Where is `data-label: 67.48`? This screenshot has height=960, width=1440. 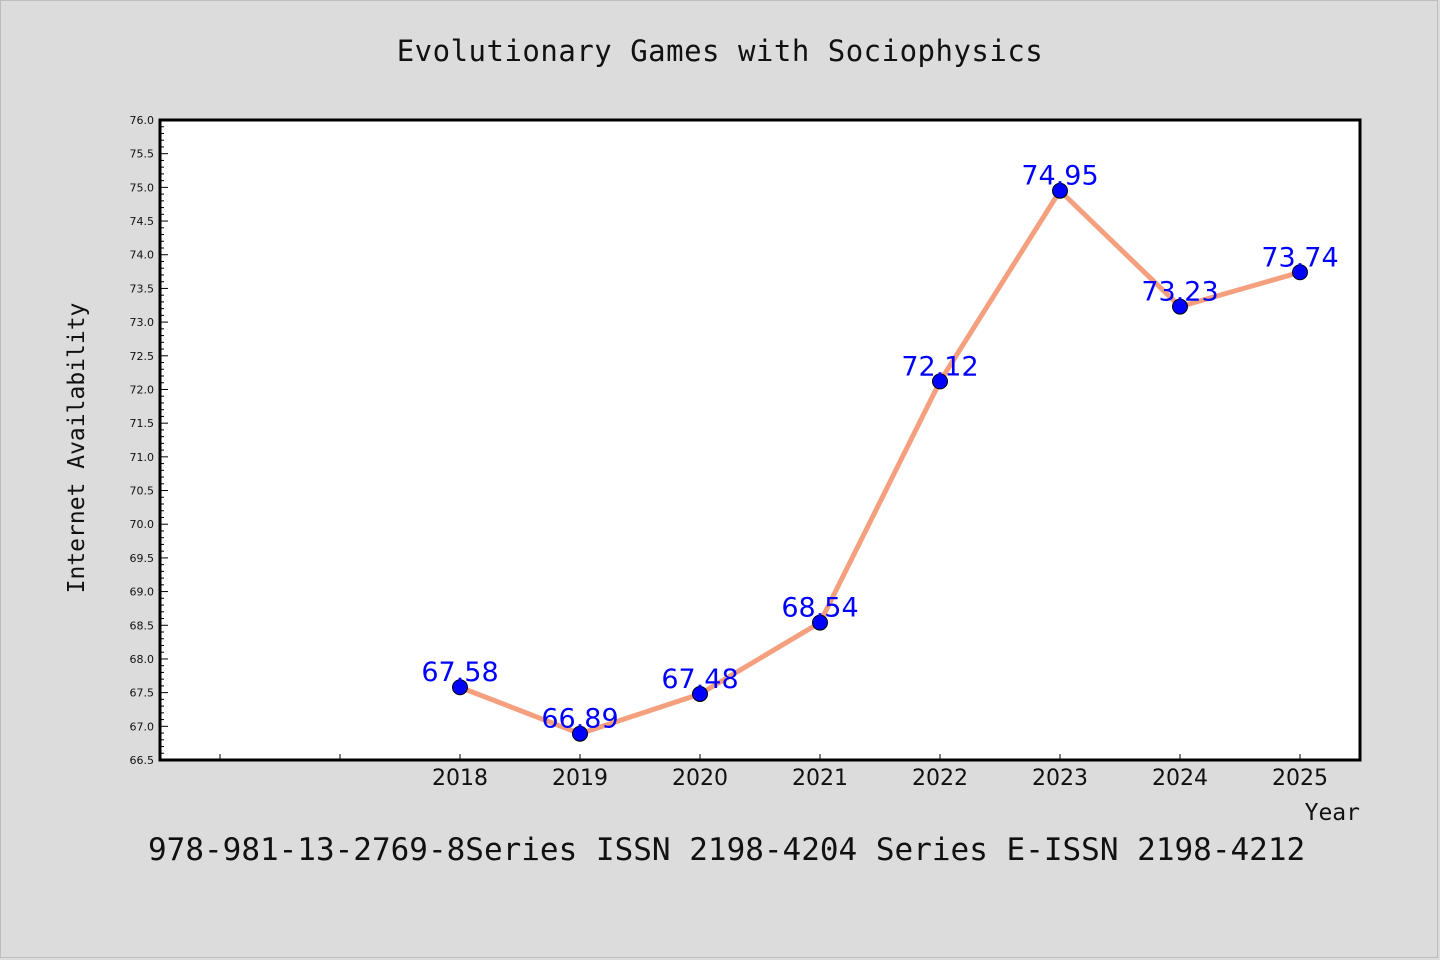
data-label: 67.48 is located at coordinates (699, 679).